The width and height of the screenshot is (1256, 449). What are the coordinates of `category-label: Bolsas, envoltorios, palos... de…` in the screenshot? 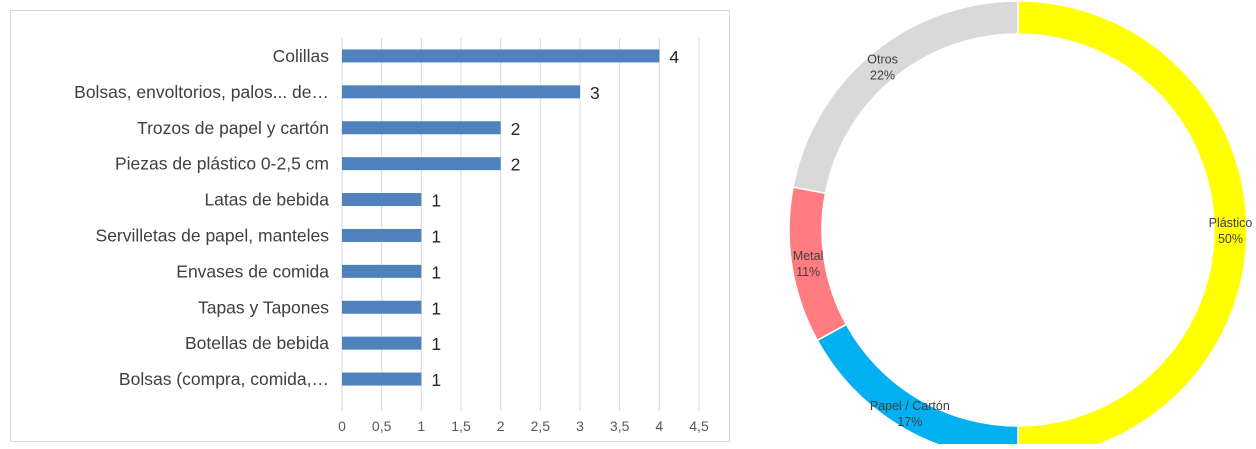 It's located at (201, 92).